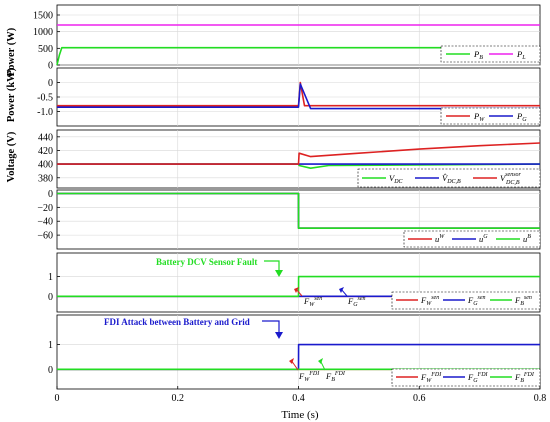 This screenshot has height=422, width=550. What do you see at coordinates (490, 54) in the screenshot?
I see `legend-panel-1: PB PL` at bounding box center [490, 54].